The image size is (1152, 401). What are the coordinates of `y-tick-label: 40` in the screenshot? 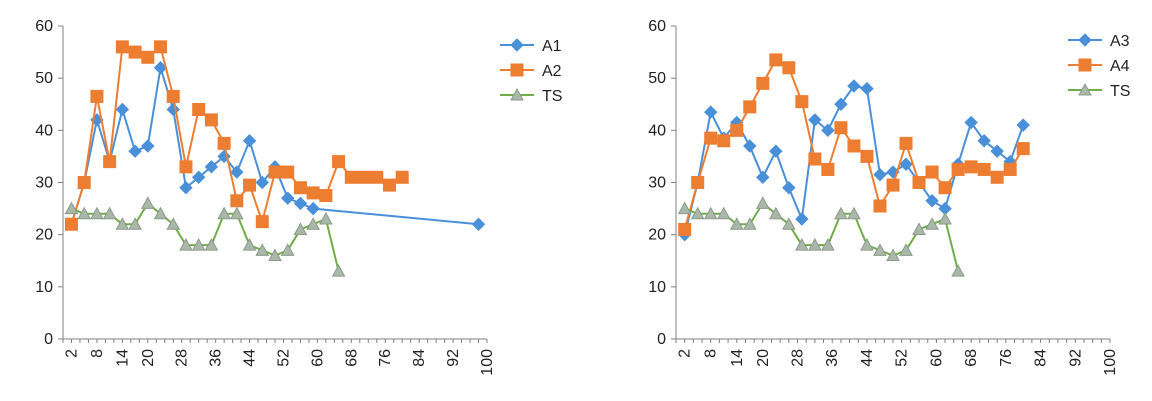 It's located at (657, 130).